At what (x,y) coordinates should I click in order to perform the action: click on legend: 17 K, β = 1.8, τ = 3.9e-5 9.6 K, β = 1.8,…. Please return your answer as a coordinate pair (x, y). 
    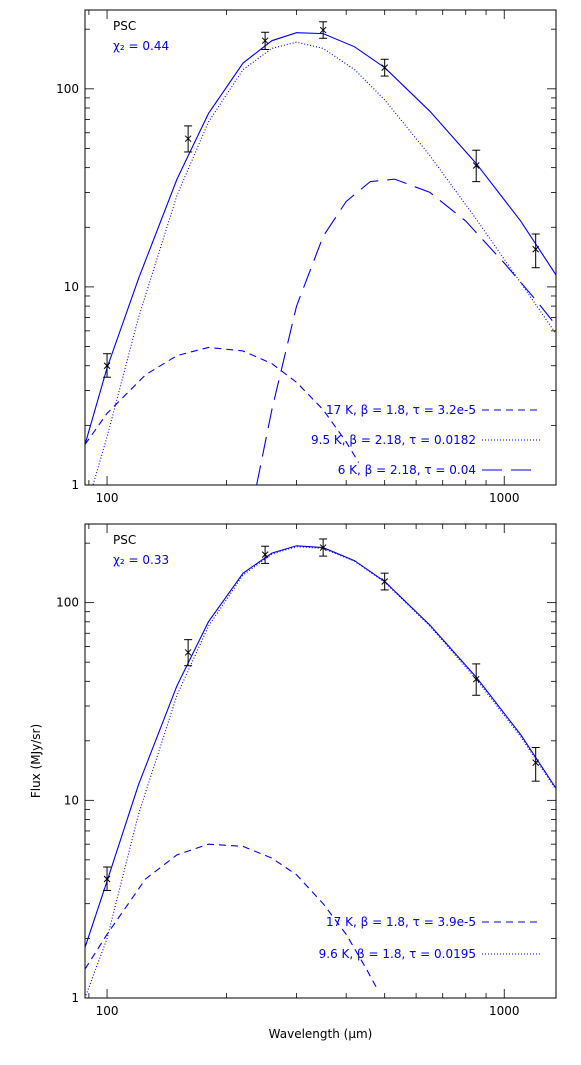
    Looking at the image, I should click on (429, 938).